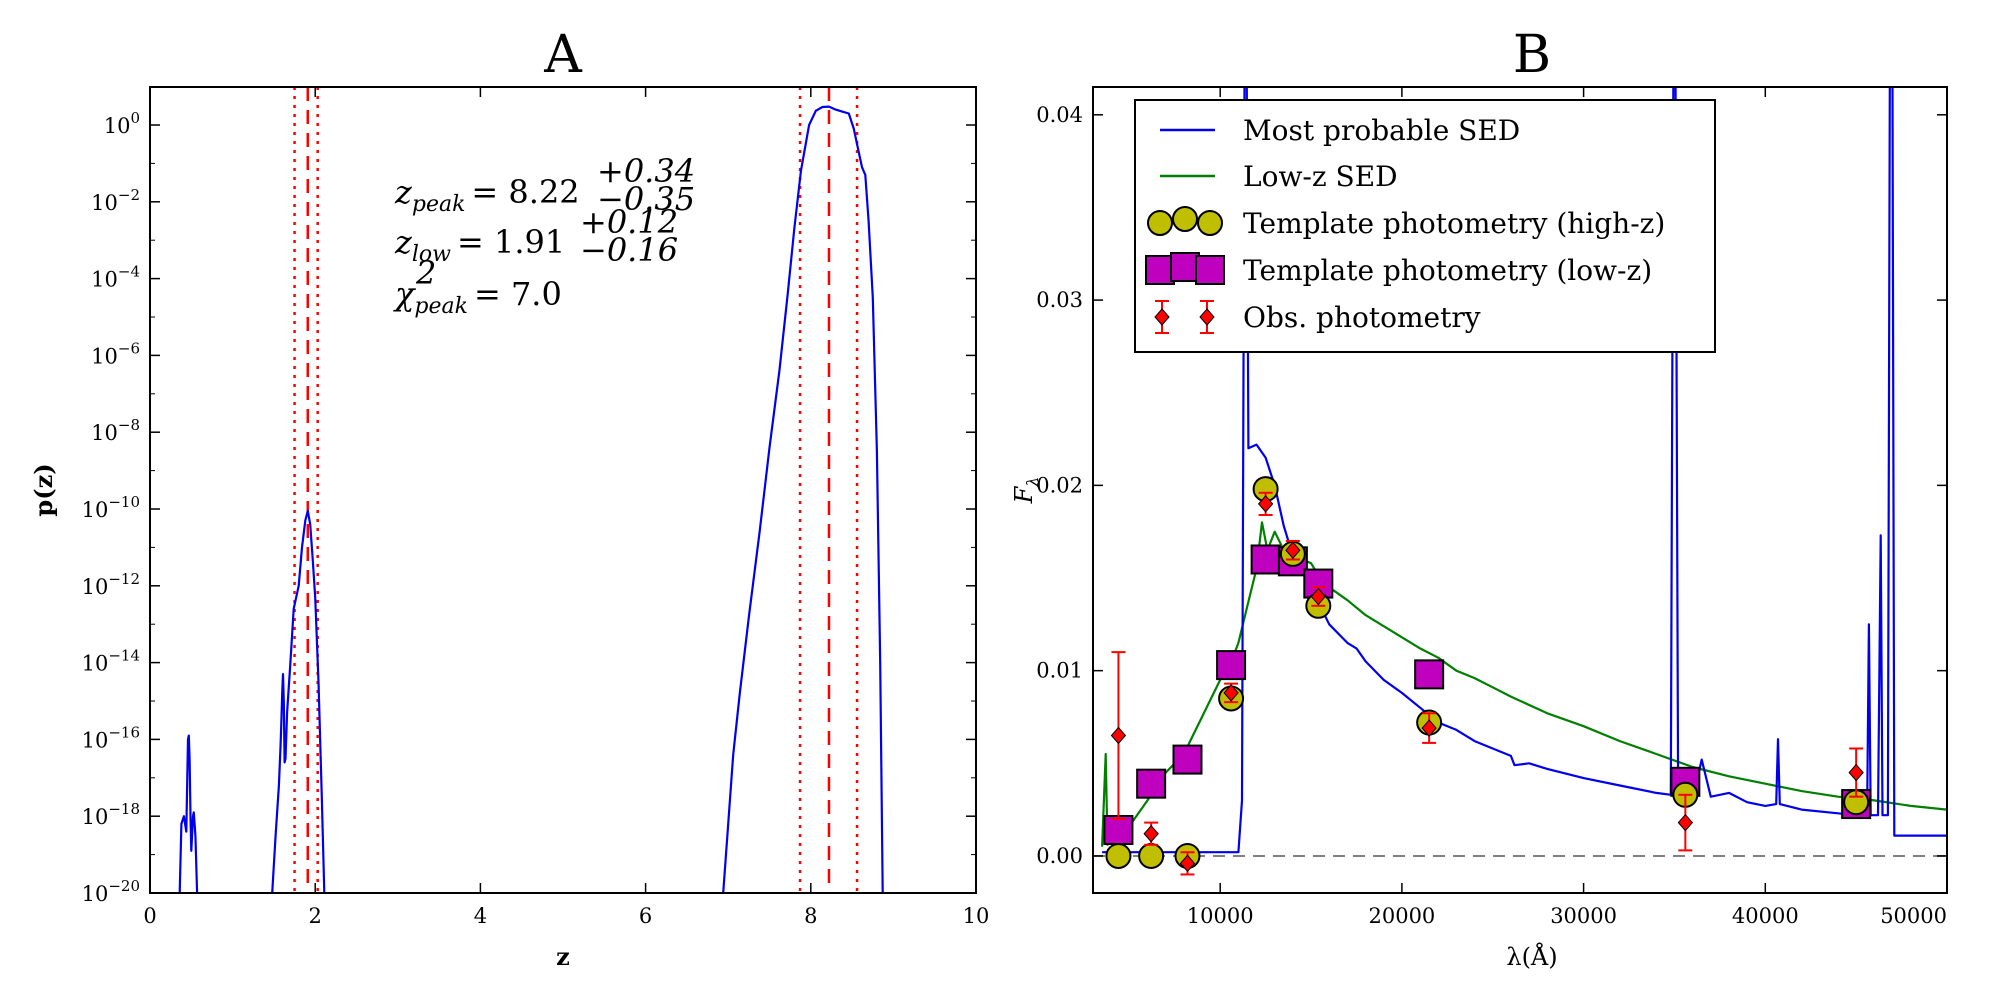 The height and width of the screenshot is (1000, 2000). Describe the element at coordinates (1320, 176) in the screenshot. I see `legend-label: Low-z SED` at that location.